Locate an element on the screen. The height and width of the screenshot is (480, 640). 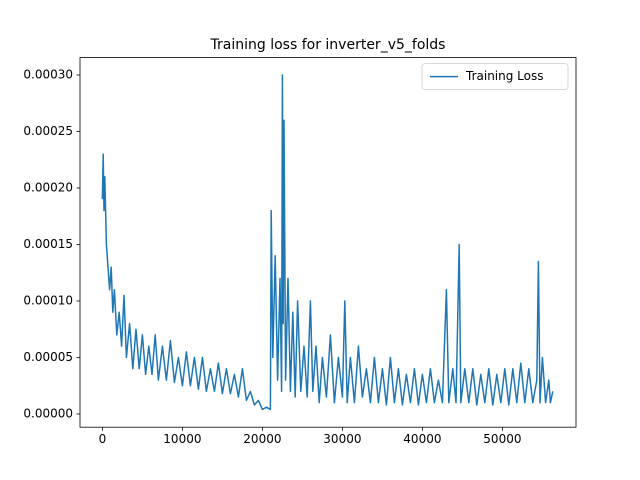
y-tick-label: 0.00005 is located at coordinates (48, 357).